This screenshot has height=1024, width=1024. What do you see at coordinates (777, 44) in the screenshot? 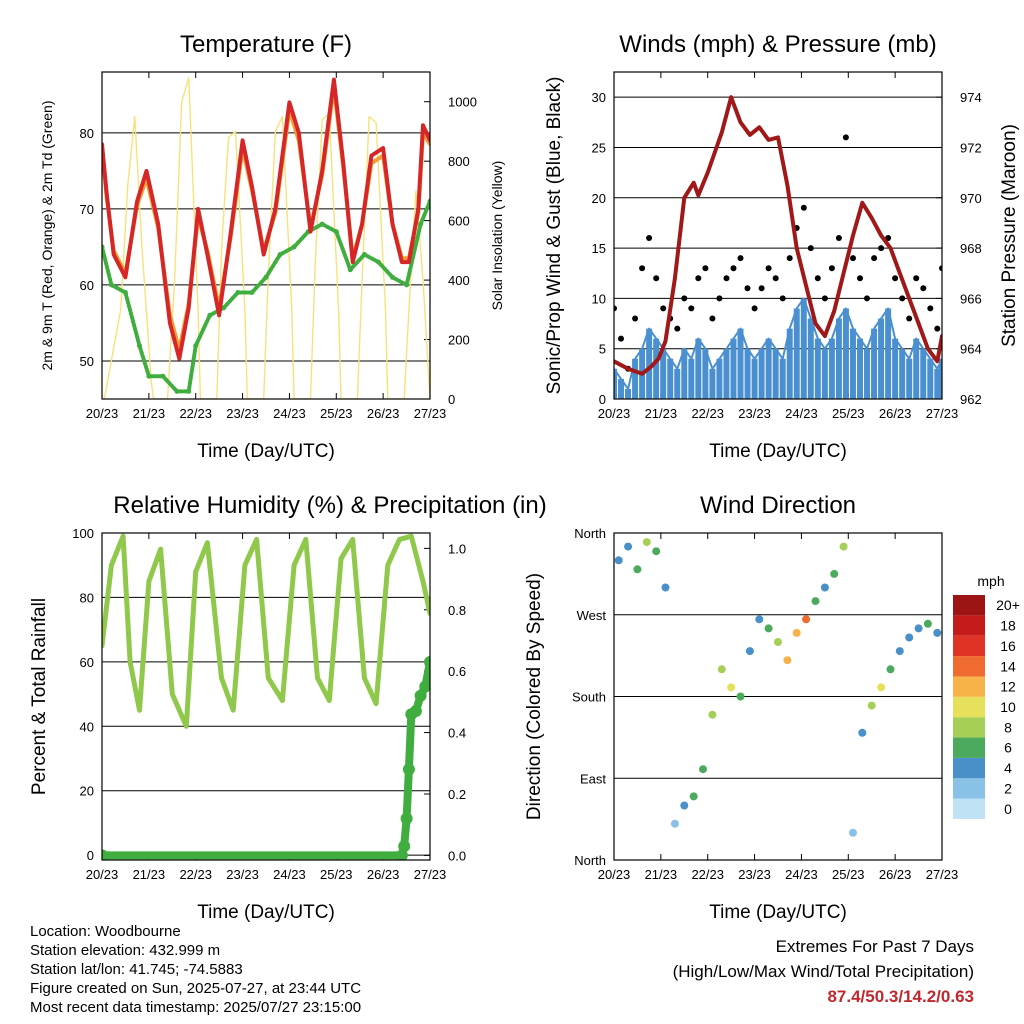
I see `chart2-title: Winds (mph) & Pressure (mb)` at bounding box center [777, 44].